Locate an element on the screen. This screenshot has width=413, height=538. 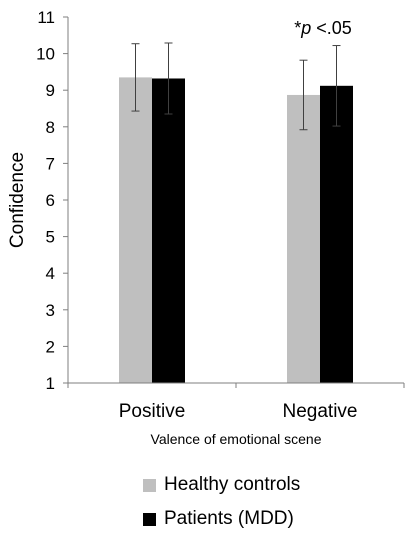
y-tick-label: 8 is located at coordinates (50, 127).